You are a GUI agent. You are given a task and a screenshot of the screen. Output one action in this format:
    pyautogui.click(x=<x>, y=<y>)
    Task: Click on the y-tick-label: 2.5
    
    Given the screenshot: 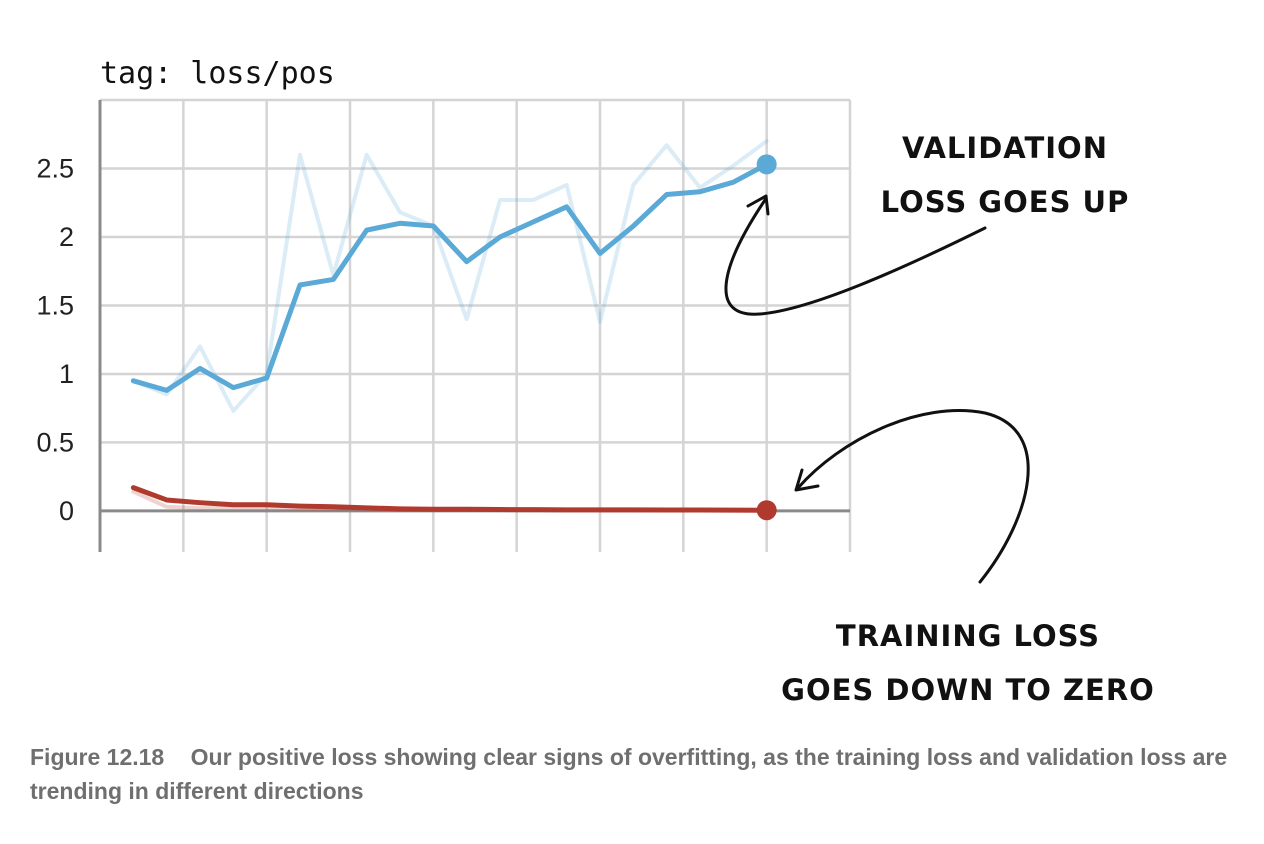 What is the action you would take?
    pyautogui.click(x=55, y=168)
    